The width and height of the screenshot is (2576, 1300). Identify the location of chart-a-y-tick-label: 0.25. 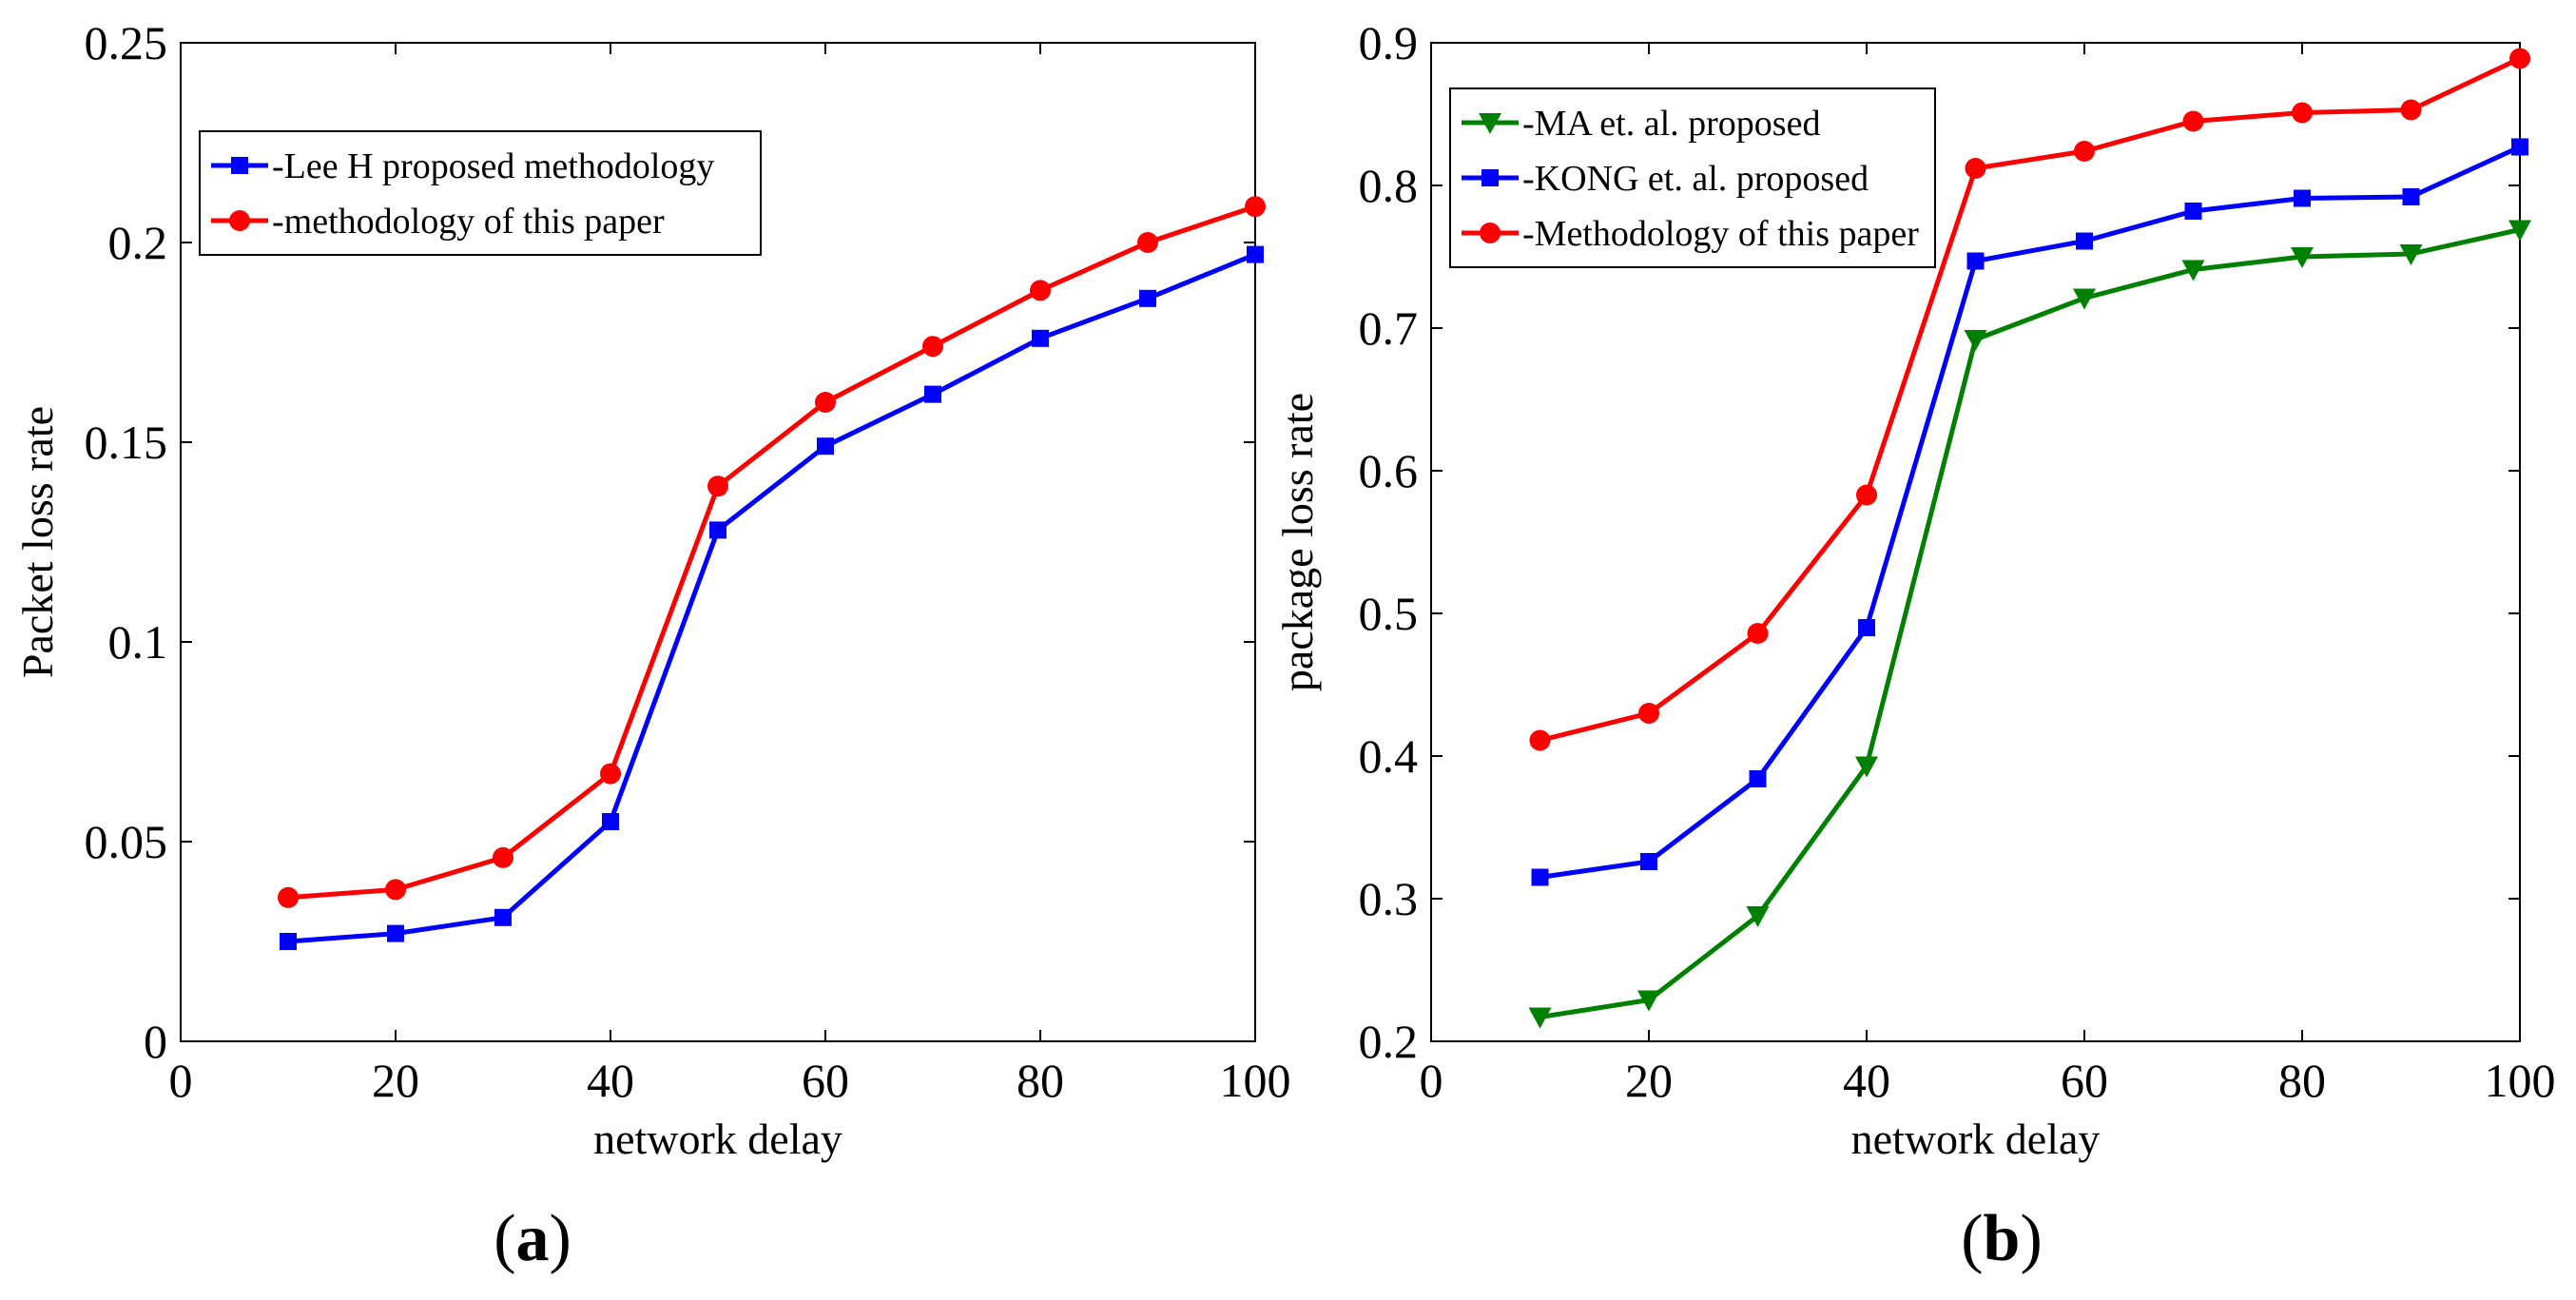
(126, 42).